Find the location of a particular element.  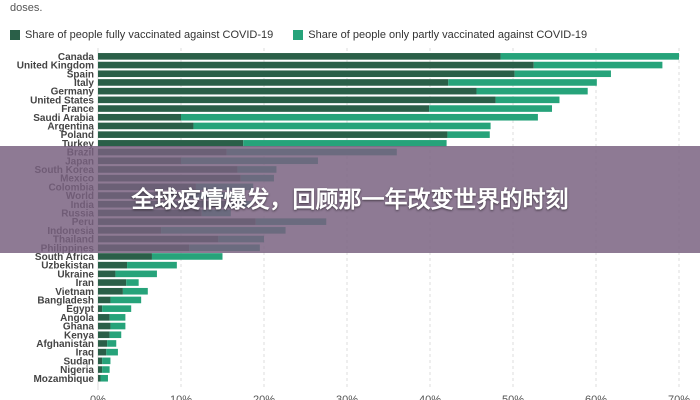

category-label: Ukraine is located at coordinates (75, 274).